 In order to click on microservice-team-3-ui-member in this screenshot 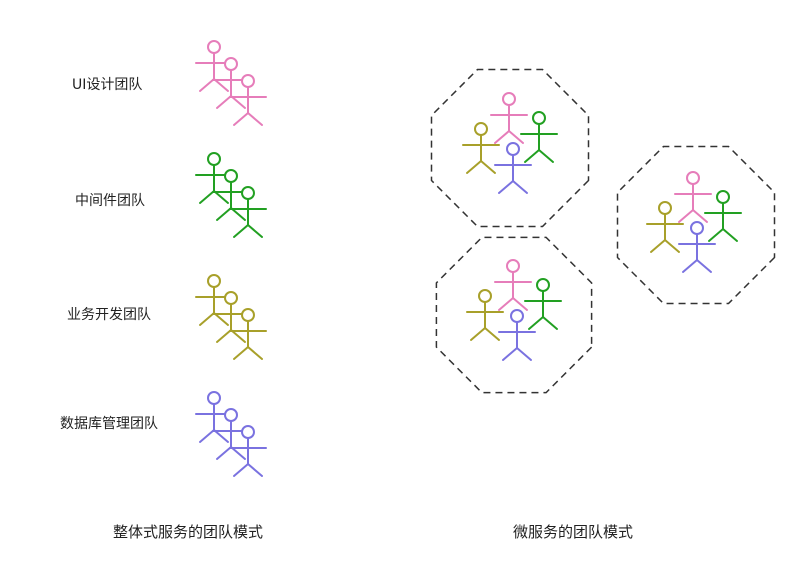, I will do `click(693, 197)`.